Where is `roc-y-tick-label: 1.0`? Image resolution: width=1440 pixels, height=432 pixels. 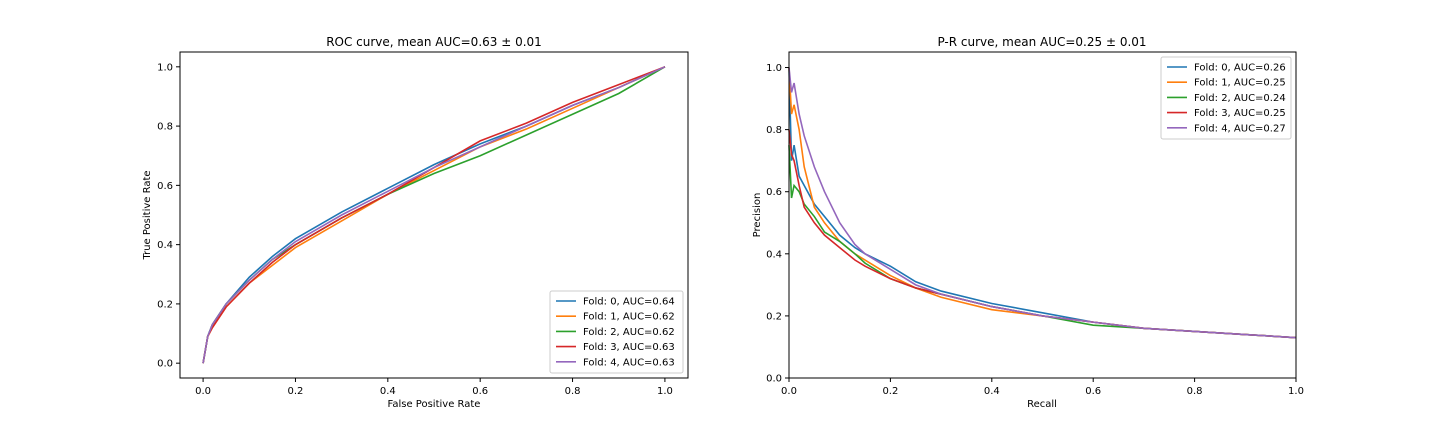
roc-y-tick-label: 1.0 is located at coordinates (165, 67).